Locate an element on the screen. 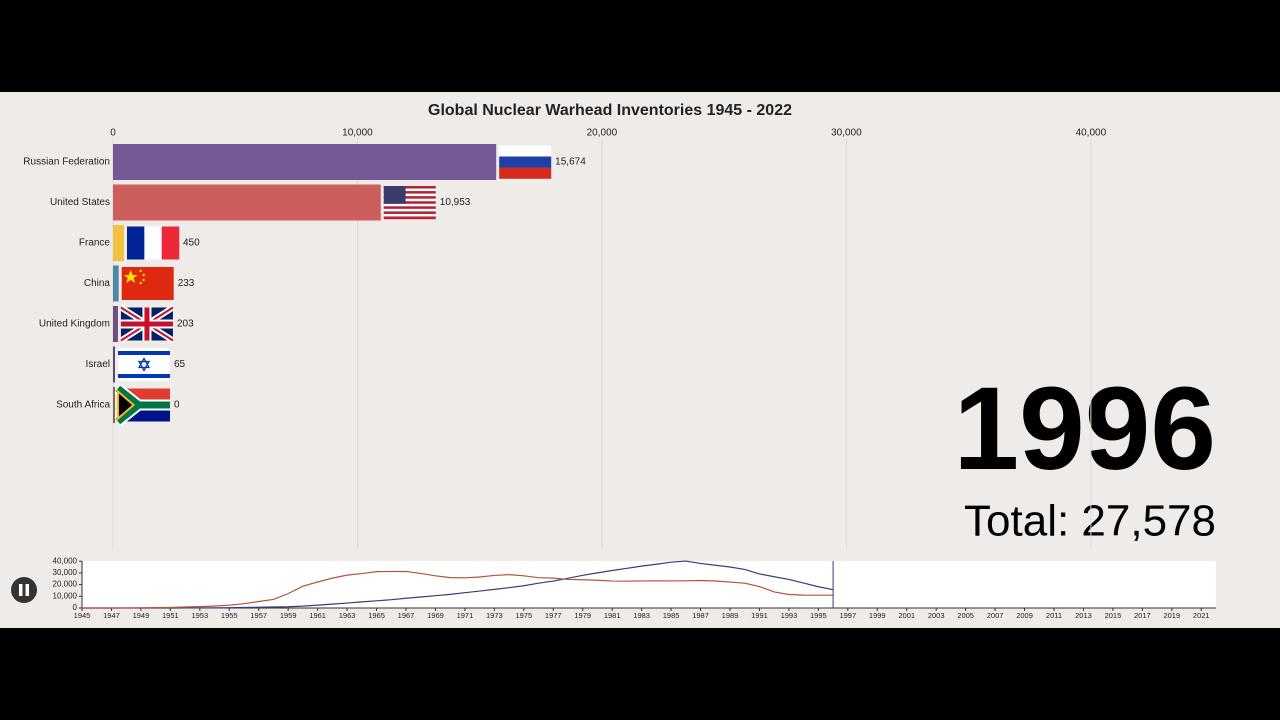 The width and height of the screenshot is (1280, 720). category-label: South Africa is located at coordinates (83, 405).